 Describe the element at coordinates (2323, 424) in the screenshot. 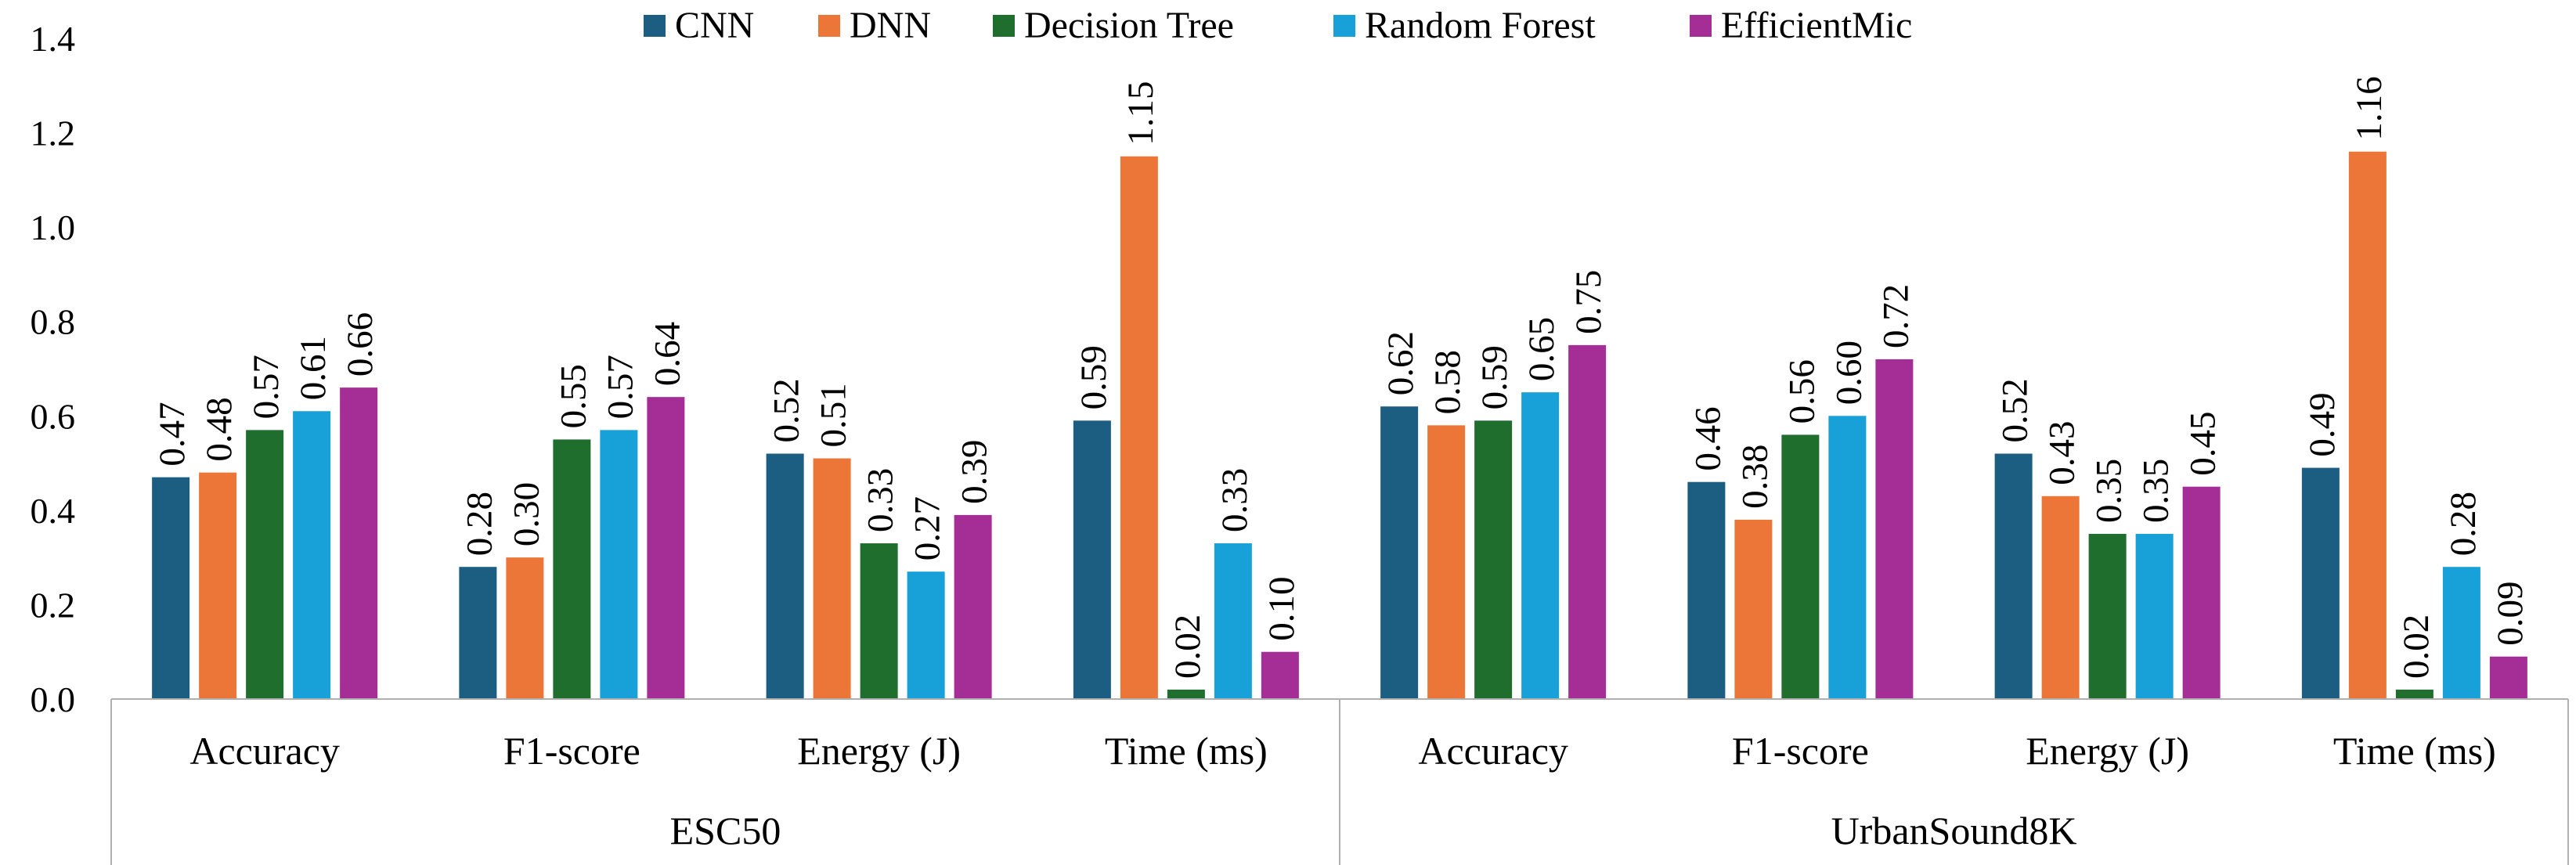

I see `data-label-cnn: 0.49` at that location.